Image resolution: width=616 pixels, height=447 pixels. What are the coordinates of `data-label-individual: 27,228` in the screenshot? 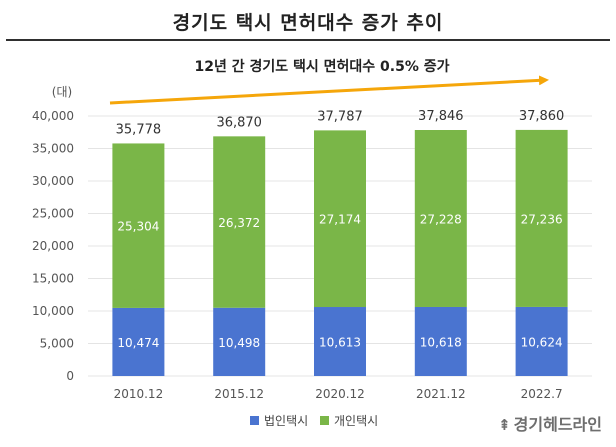 It's located at (441, 219).